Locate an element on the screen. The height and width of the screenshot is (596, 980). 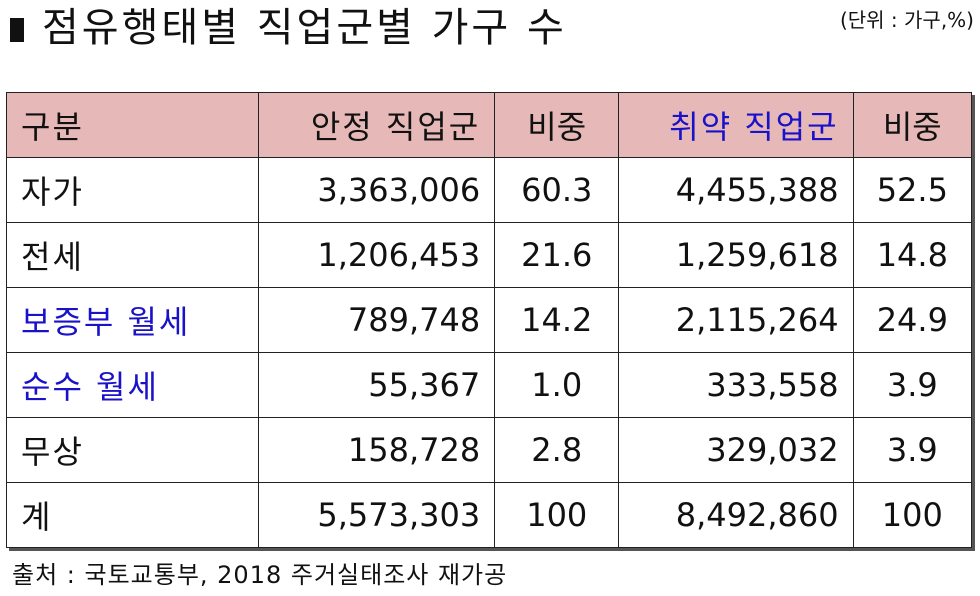
table-row: 보증부 월세 789,748 14.2 2,115,264 24.9 is located at coordinates (489, 320).